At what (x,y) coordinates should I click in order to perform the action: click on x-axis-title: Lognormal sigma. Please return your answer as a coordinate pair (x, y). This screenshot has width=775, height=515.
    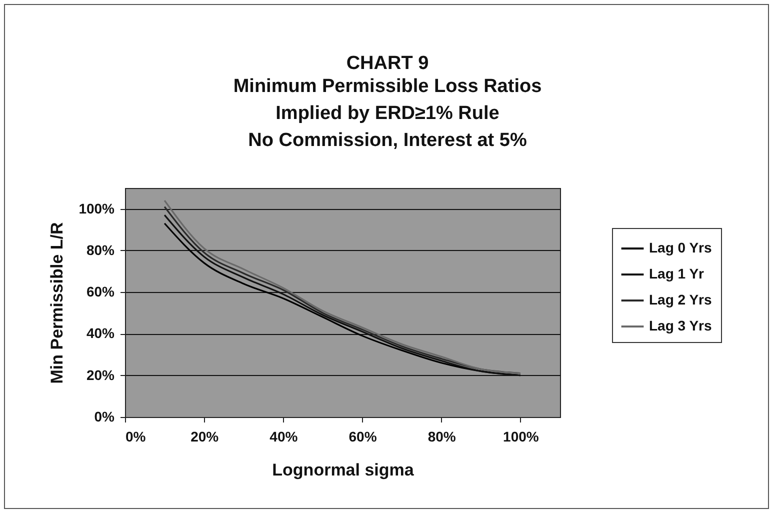
    Looking at the image, I should click on (343, 470).